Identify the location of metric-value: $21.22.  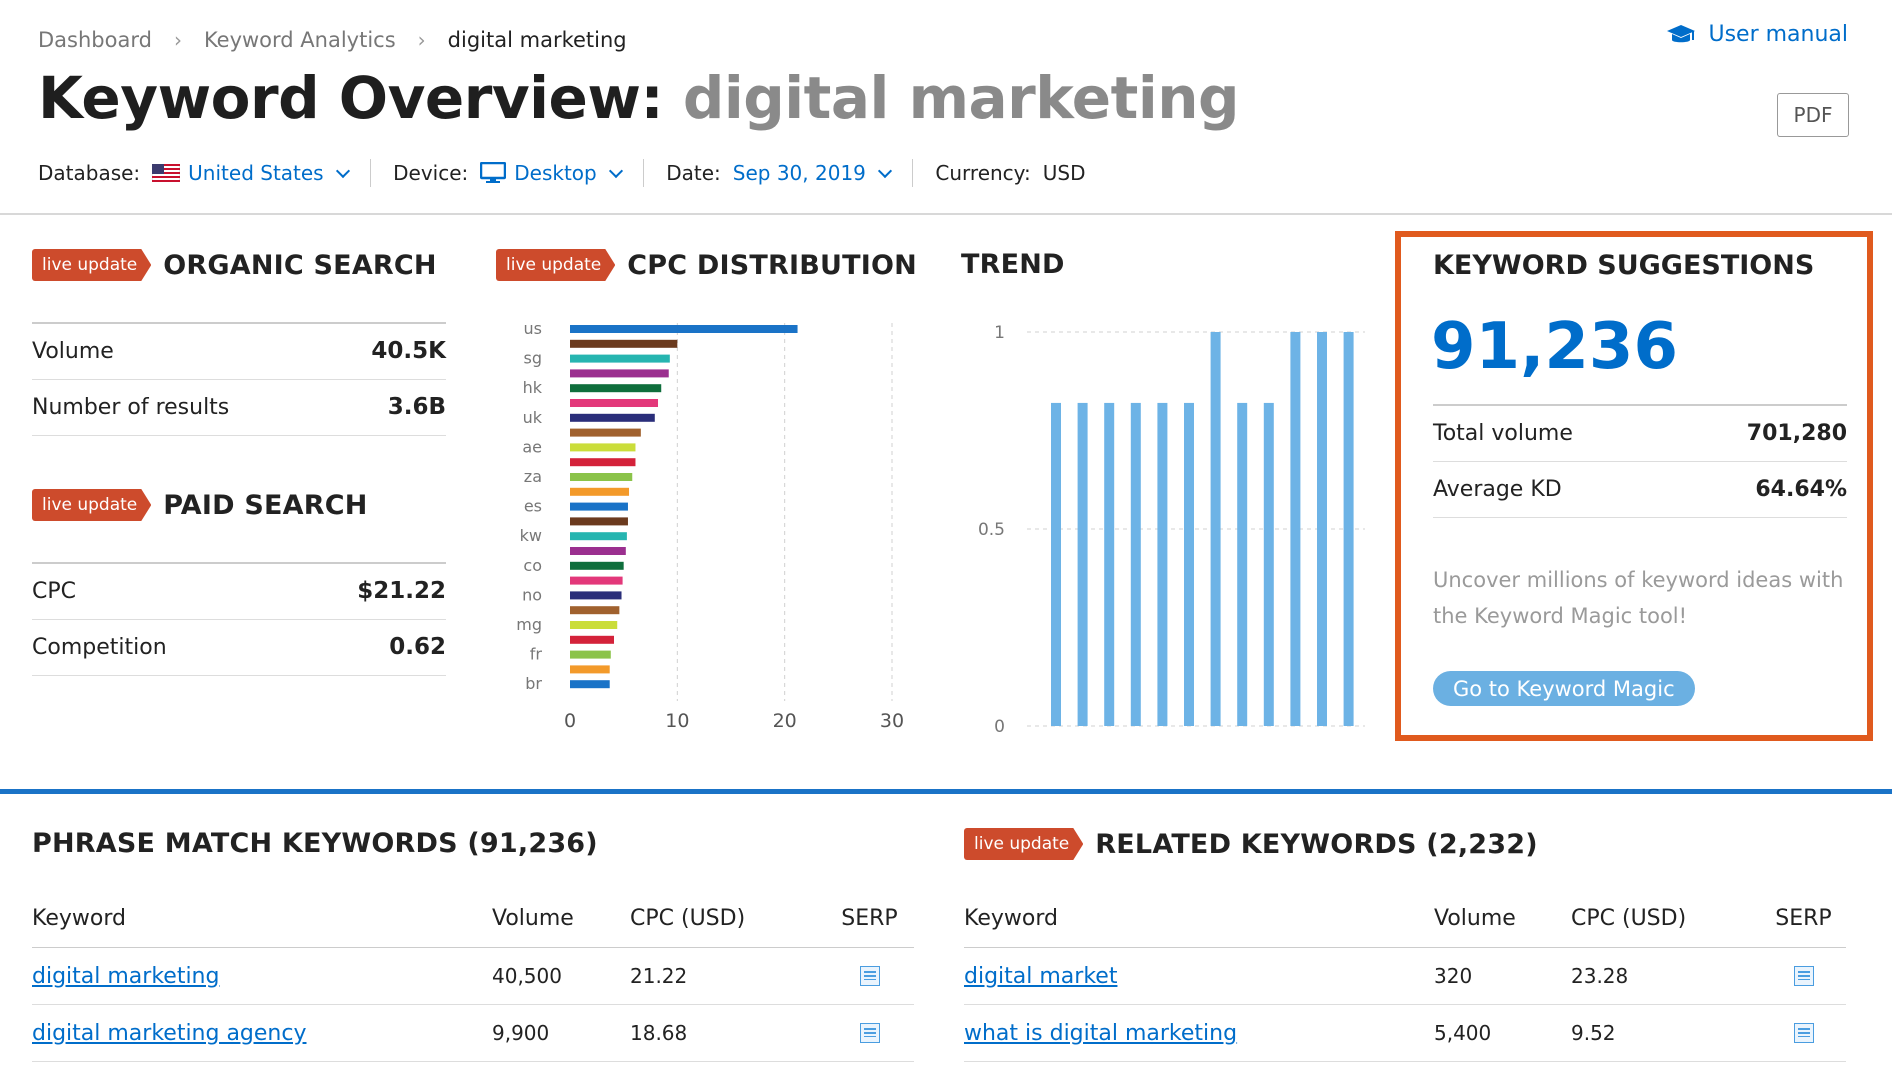
(401, 591).